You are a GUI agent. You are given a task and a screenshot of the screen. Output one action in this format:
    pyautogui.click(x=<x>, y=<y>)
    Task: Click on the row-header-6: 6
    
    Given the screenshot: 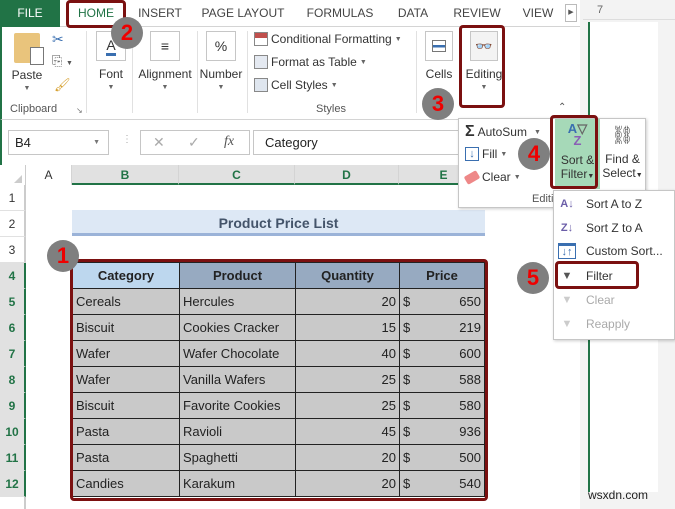 What is the action you would take?
    pyautogui.click(x=13, y=328)
    